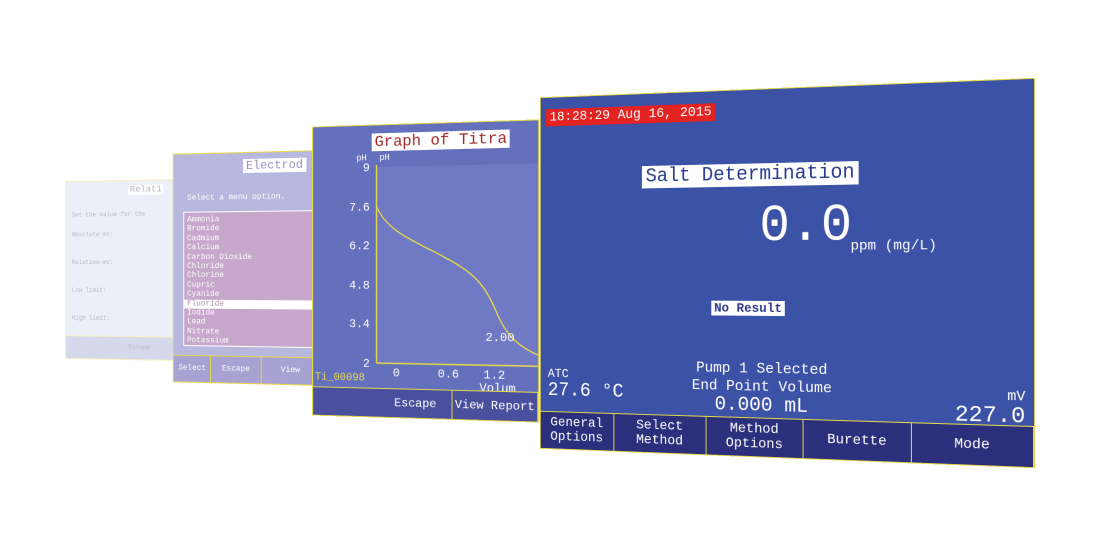 Image resolution: width=1111 pixels, height=552 pixels. I want to click on soft-key: Select Method, so click(660, 434).